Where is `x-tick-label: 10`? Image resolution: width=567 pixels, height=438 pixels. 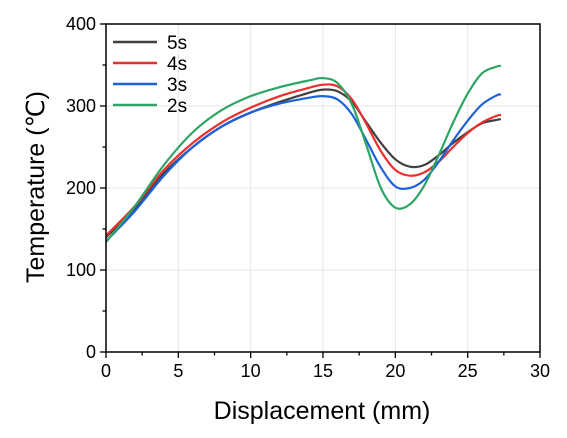 x-tick-label: 10 is located at coordinates (251, 371).